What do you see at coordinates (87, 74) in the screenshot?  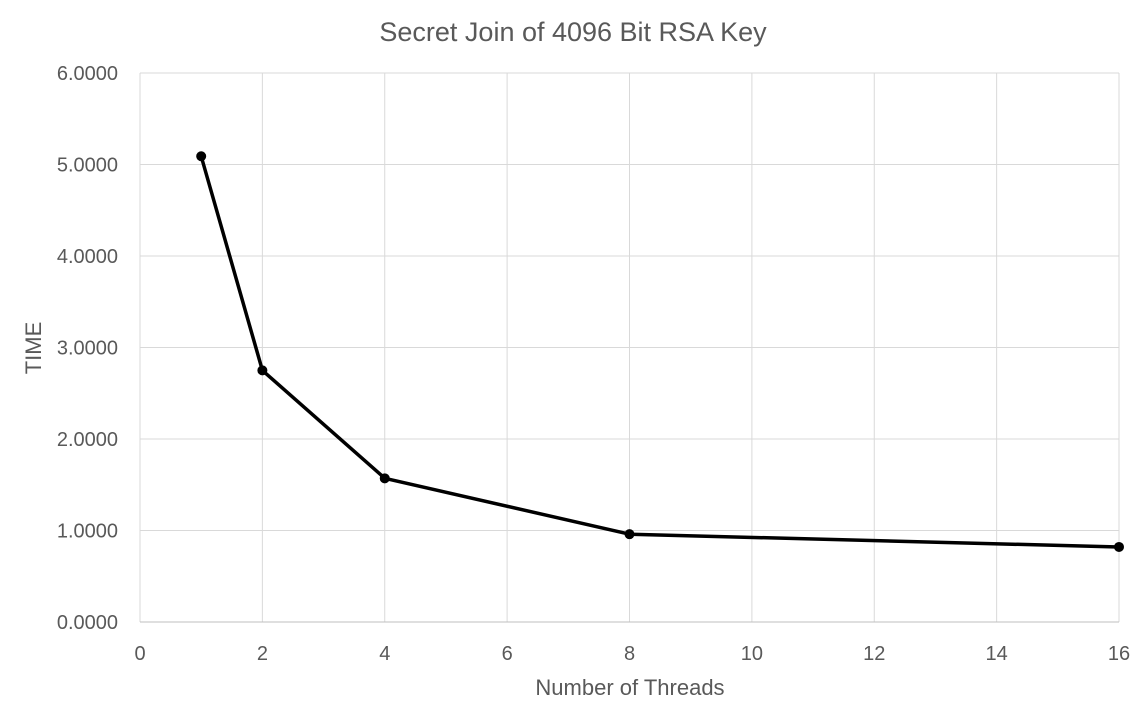 I see `y-tick-label: 6.0000` at bounding box center [87, 74].